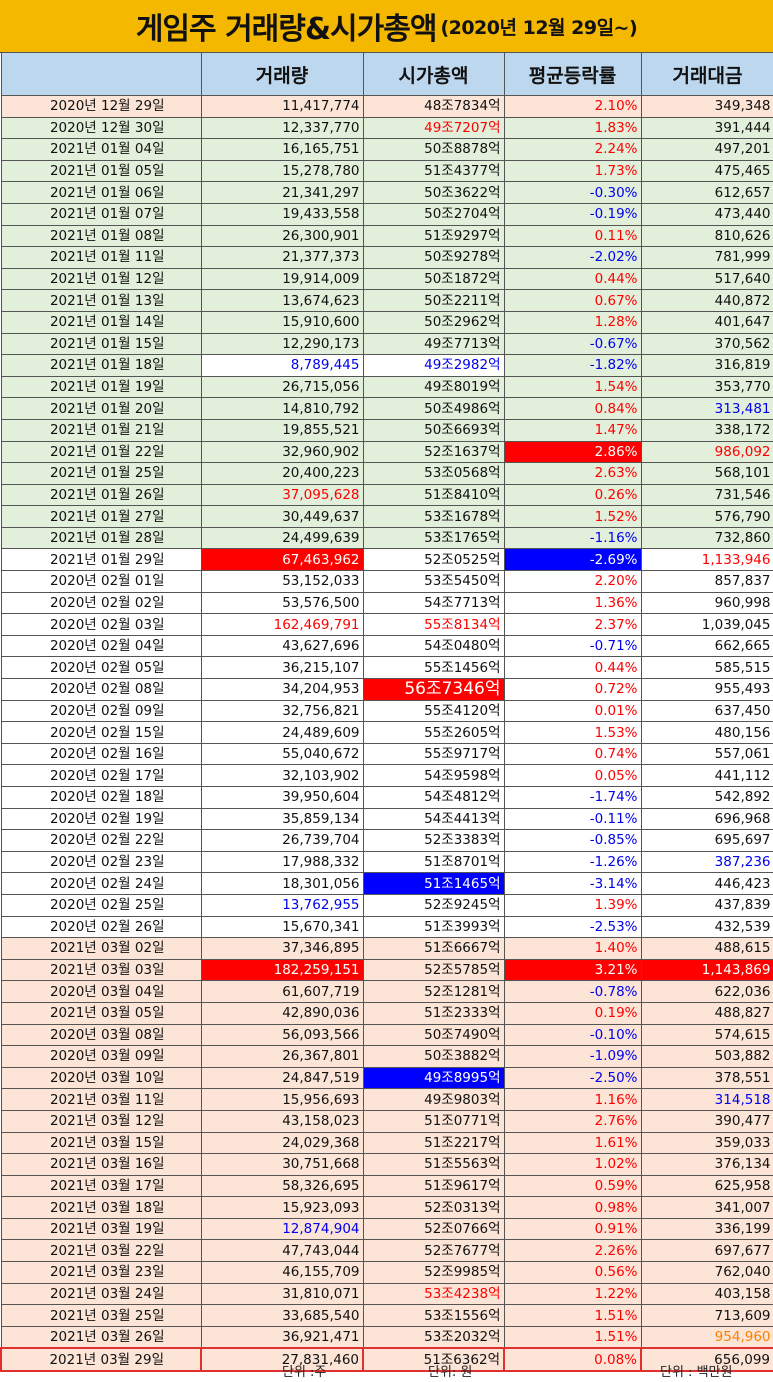 Image resolution: width=773 pixels, height=1382 pixels. I want to click on rate-cell: 1.83%, so click(572, 128).